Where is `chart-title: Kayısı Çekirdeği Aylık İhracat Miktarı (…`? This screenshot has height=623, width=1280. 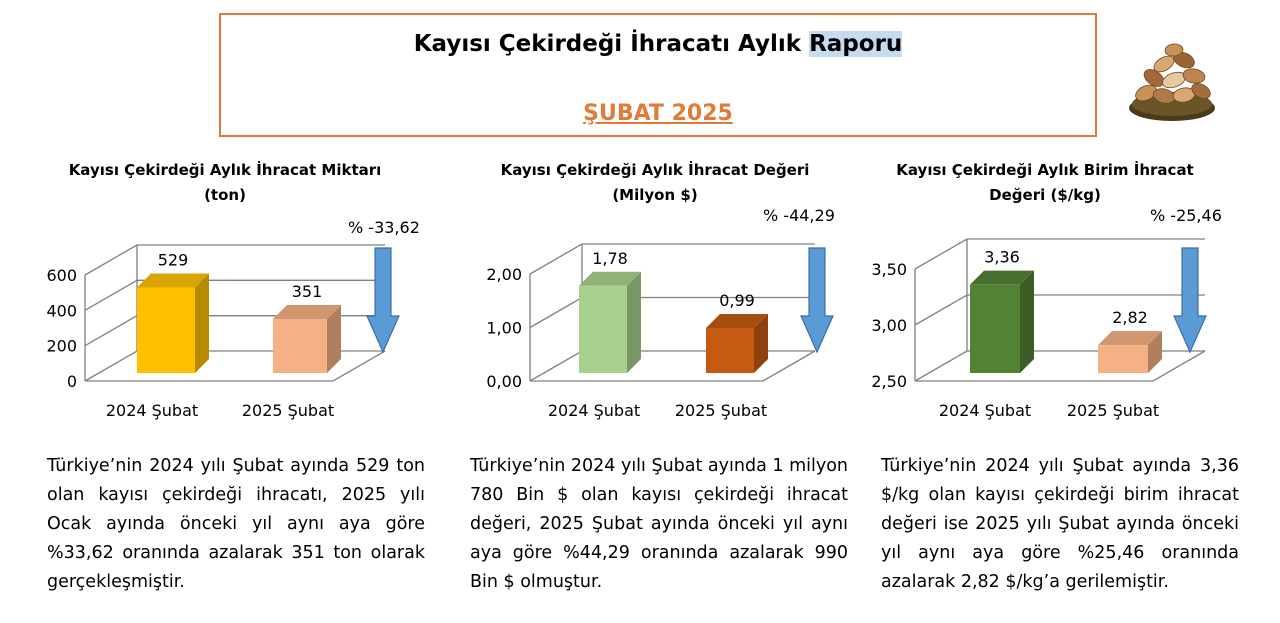
chart-title: Kayısı Çekirdeği Aylık İhracat Miktarı (… is located at coordinates (225, 182).